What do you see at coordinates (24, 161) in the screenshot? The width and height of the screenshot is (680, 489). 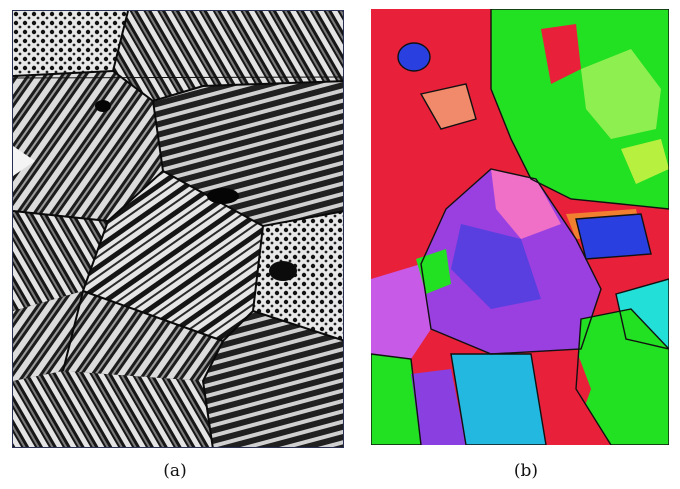 I see `glare` at bounding box center [24, 161].